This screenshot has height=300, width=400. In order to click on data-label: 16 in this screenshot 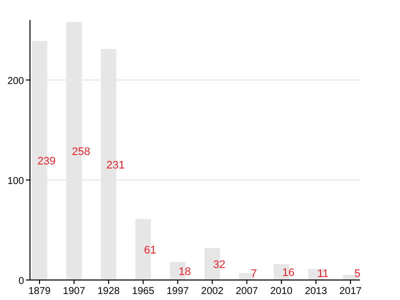, I will do `click(288, 273)`.